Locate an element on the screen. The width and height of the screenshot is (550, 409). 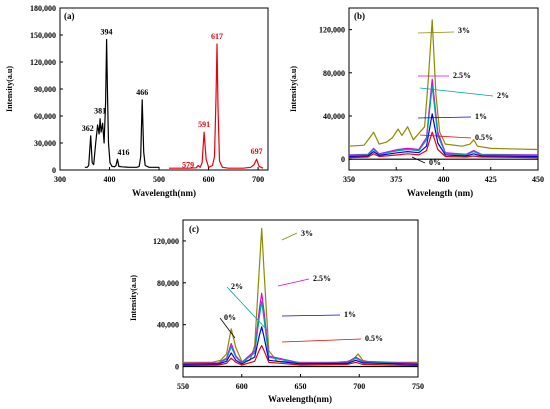
peak-label: 617 is located at coordinates (217, 36).